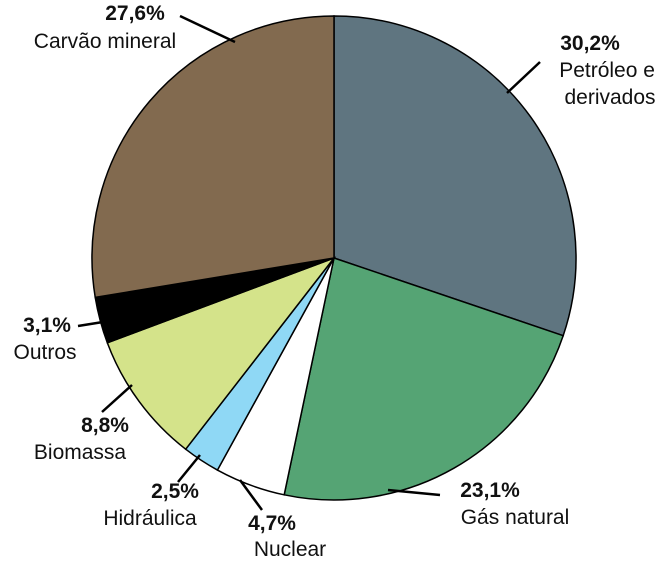  Describe the element at coordinates (490, 490) in the screenshot. I see `value-label: 23,1%` at that location.